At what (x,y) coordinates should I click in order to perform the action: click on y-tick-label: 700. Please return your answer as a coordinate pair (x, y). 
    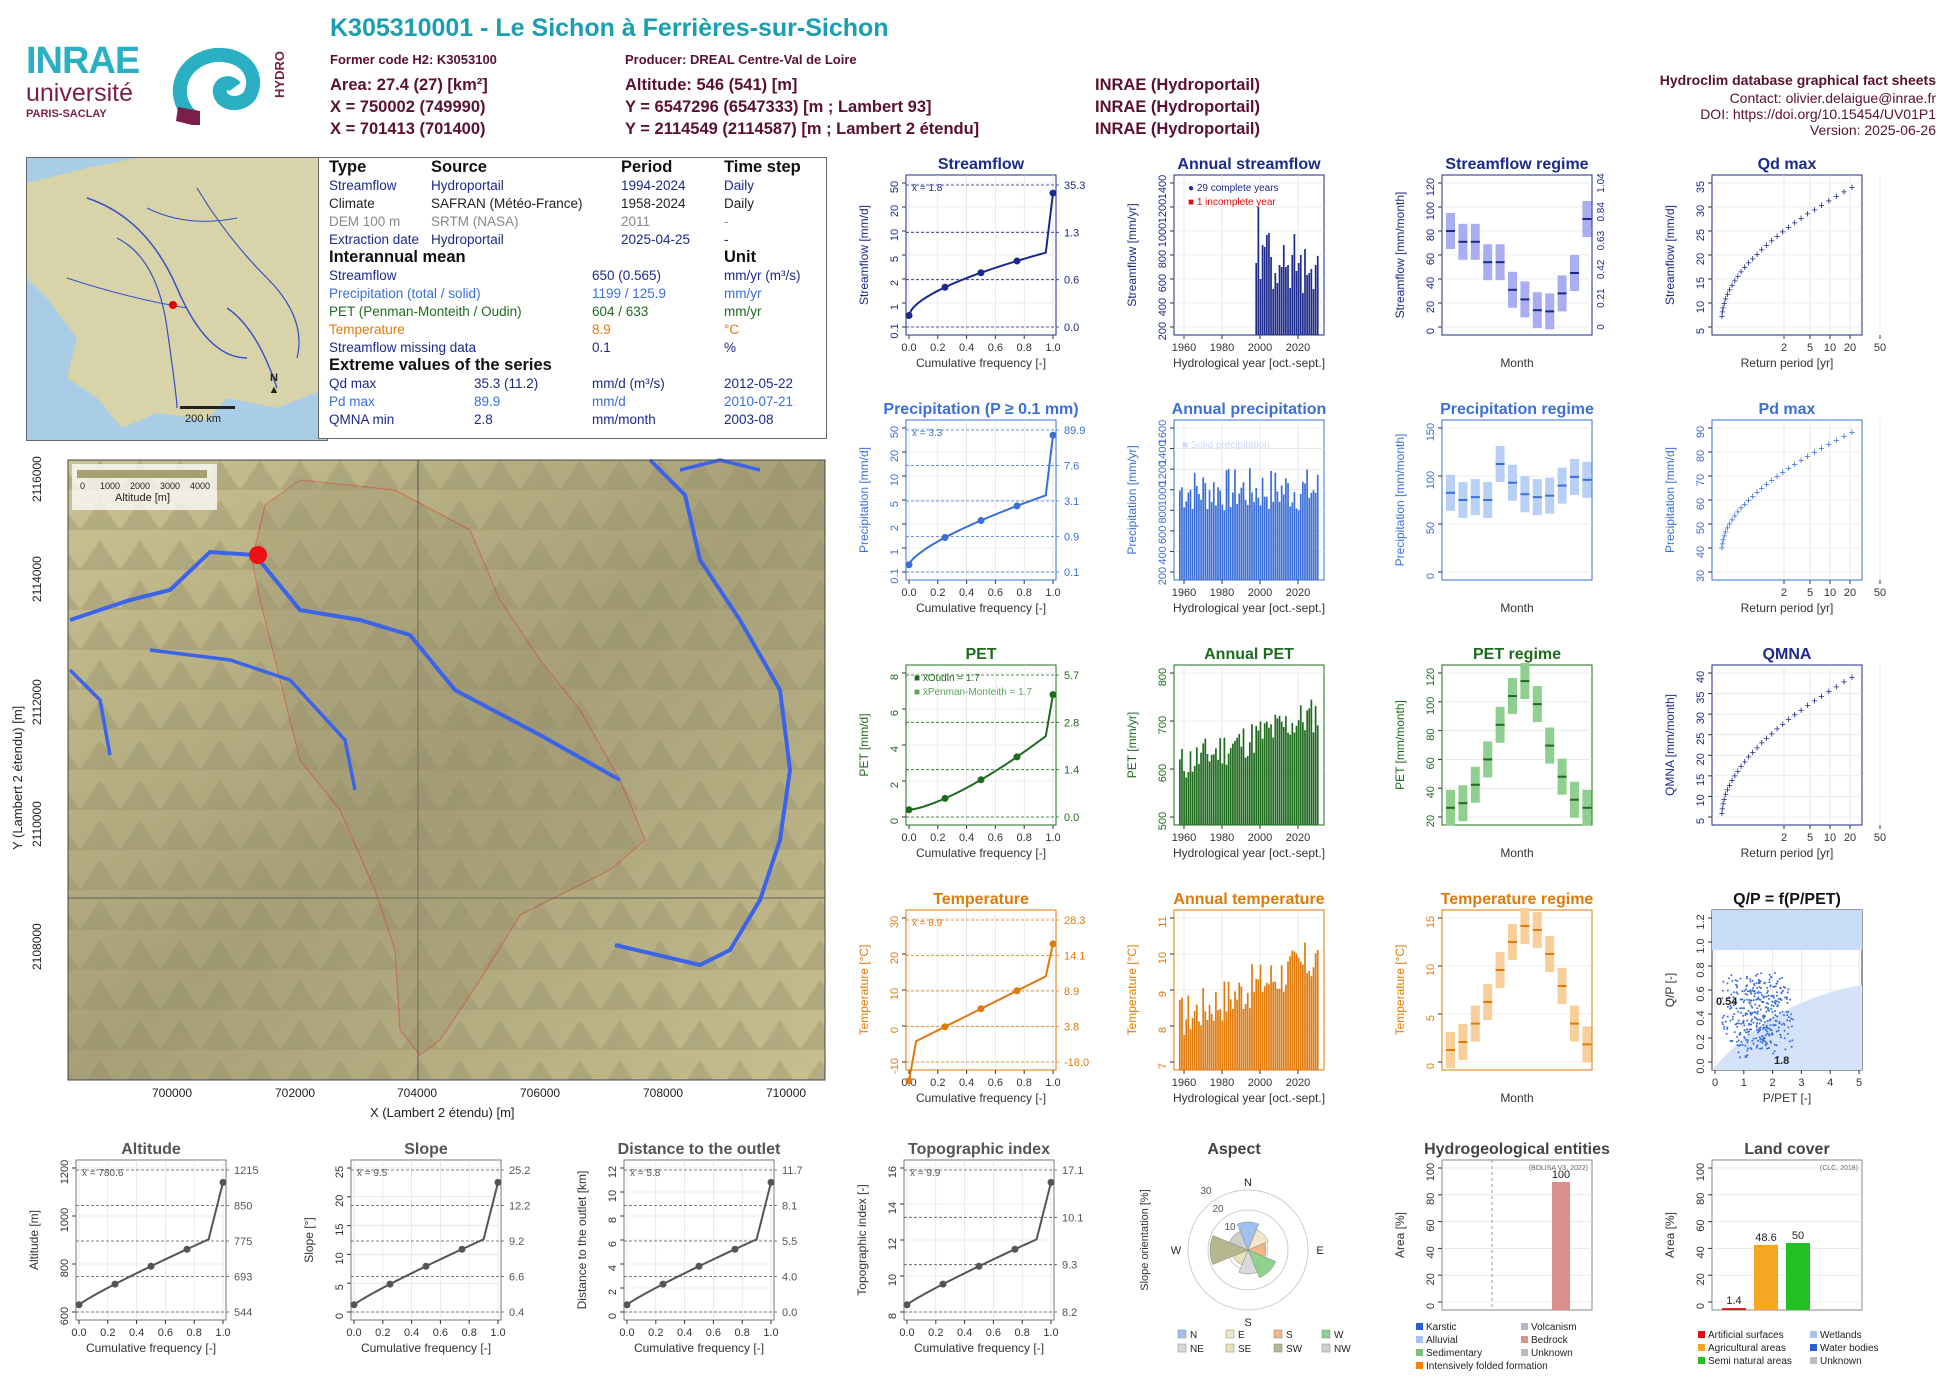
    Looking at the image, I should click on (1163, 725).